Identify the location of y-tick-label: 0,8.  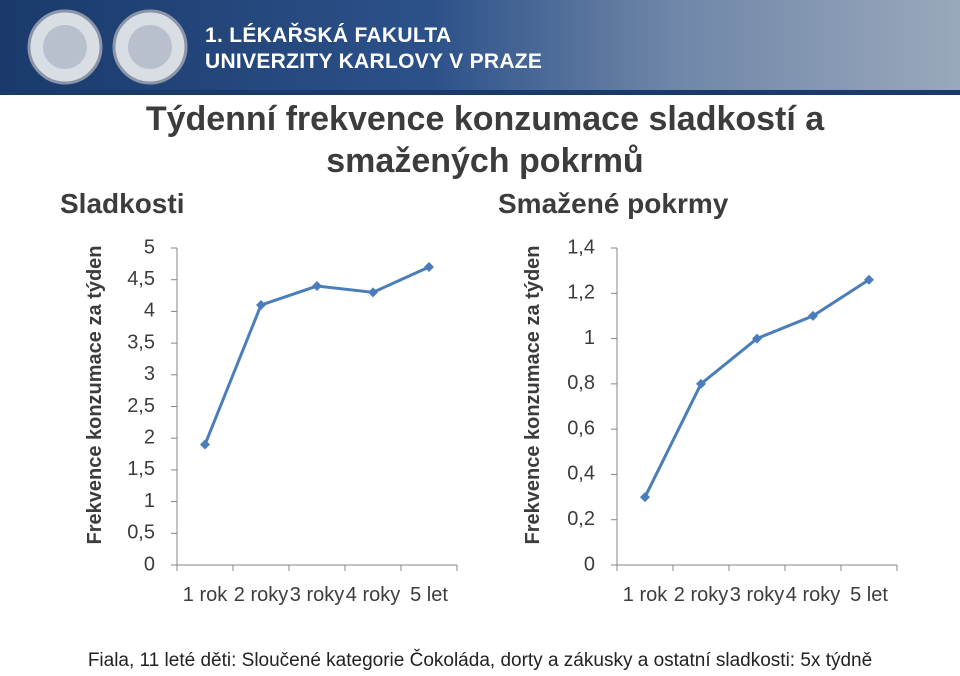
(581, 383).